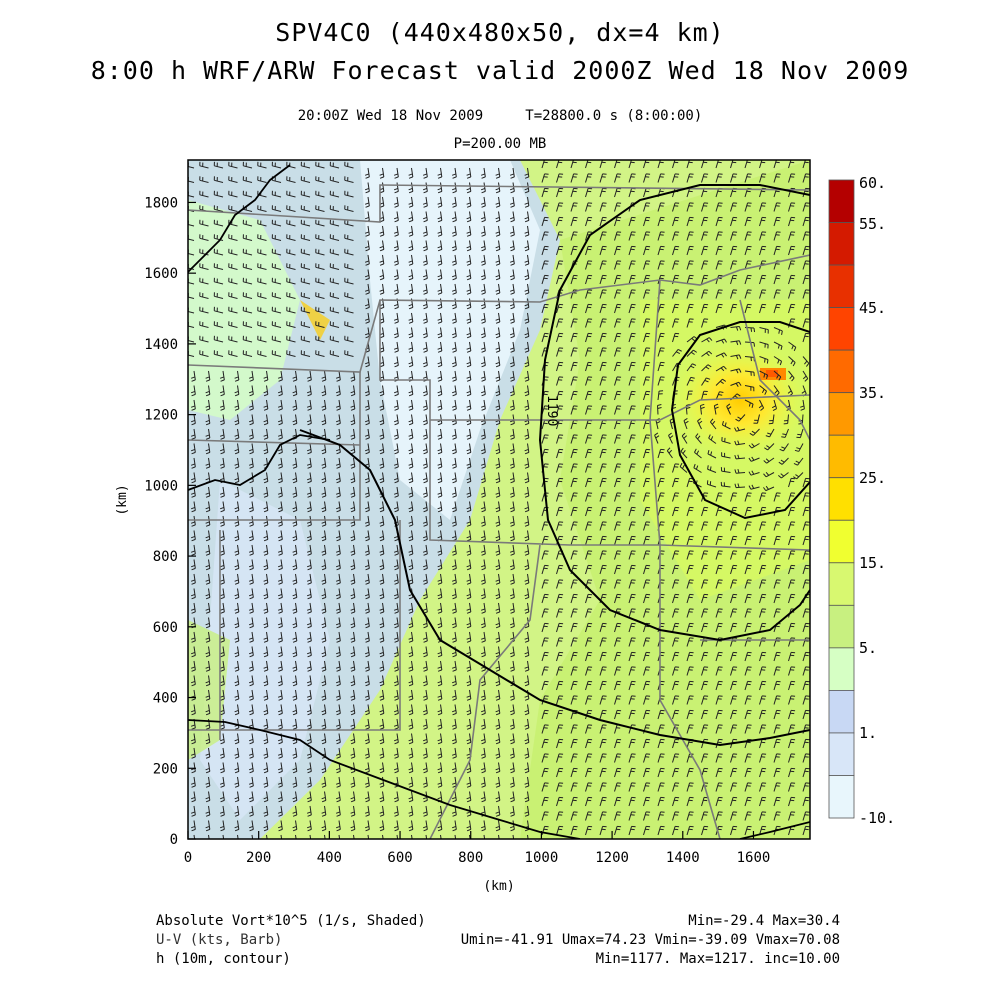 This screenshot has width=1000, height=1000. What do you see at coordinates (841, 456) in the screenshot?
I see `colorbar-swatch` at bounding box center [841, 456].